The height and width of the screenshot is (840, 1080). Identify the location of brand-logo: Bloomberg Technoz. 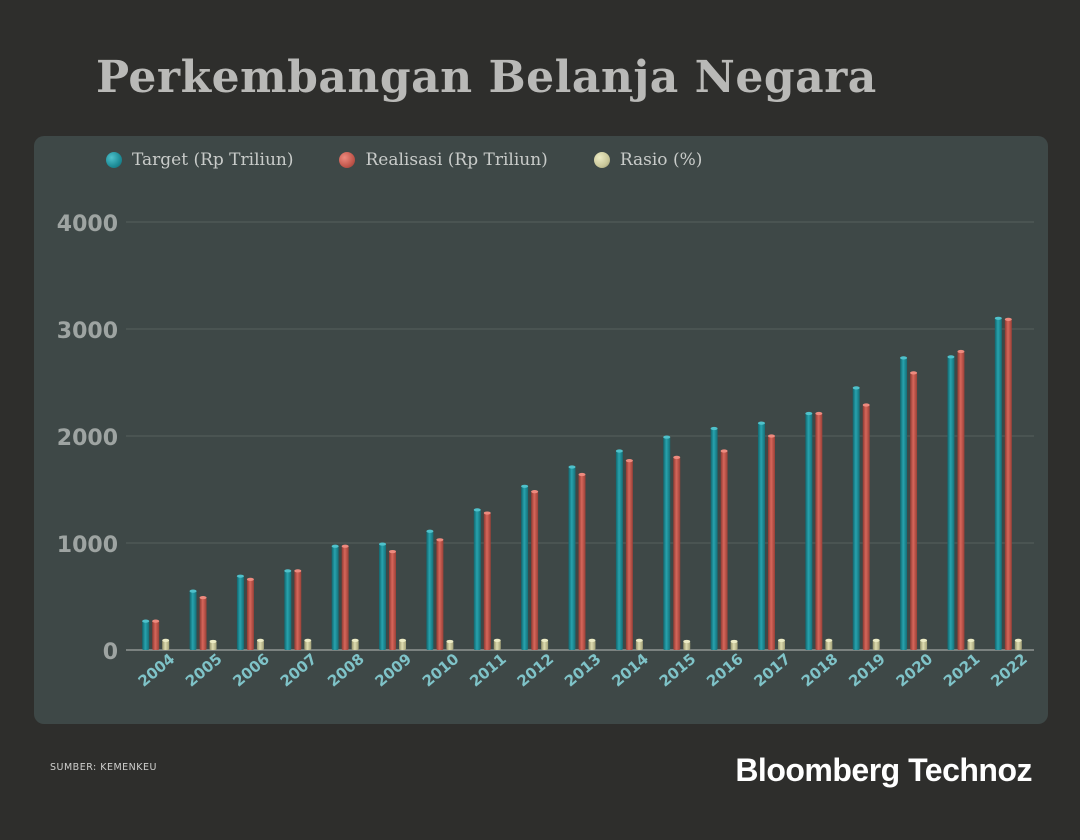
(883, 770).